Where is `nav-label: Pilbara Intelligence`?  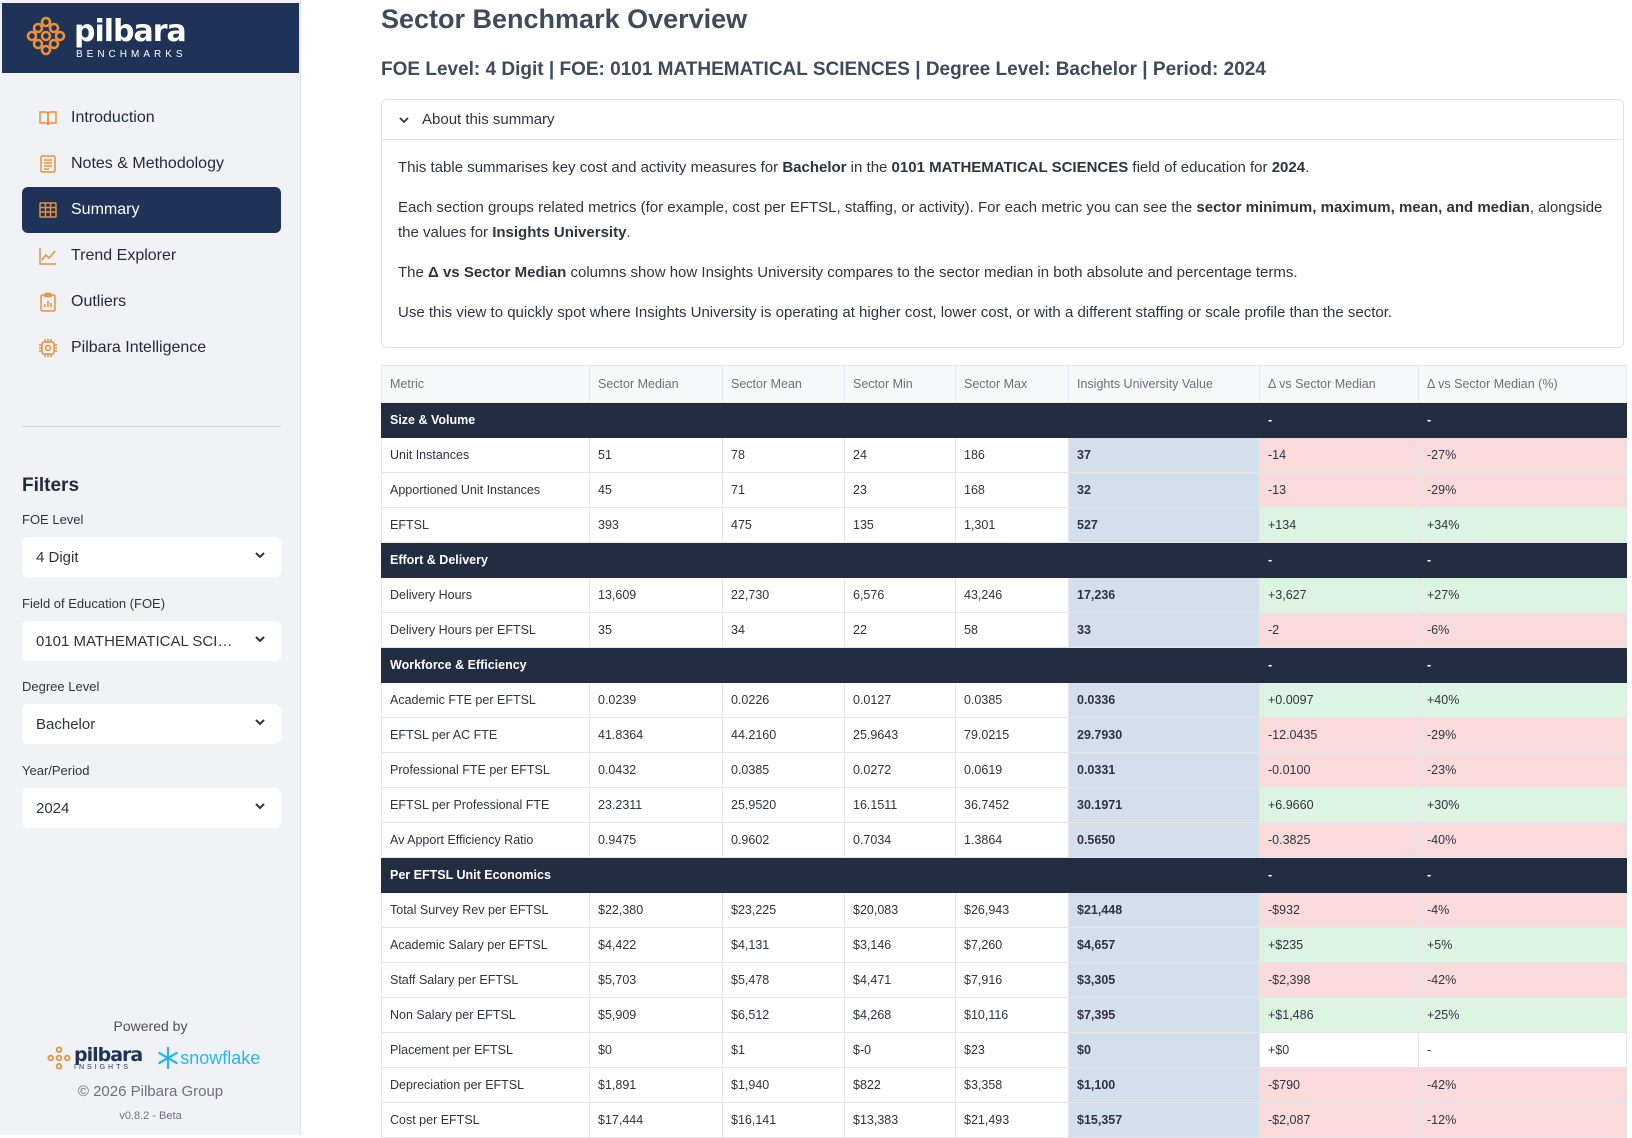 nav-label: Pilbara Intelligence is located at coordinates (139, 347).